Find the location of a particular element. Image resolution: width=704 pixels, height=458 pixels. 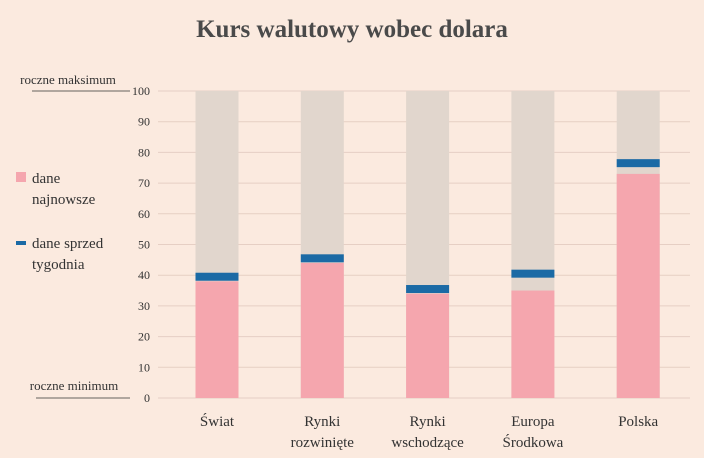

y-tick-label: 60 is located at coordinates (144, 214).